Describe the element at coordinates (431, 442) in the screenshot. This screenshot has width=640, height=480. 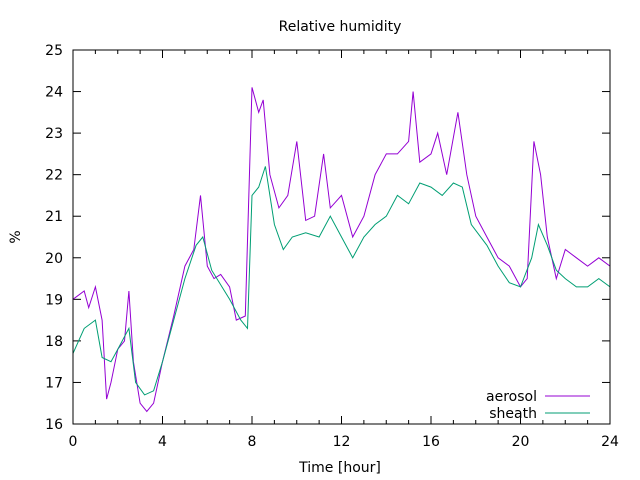
I see `x-tick-label: 16` at that location.